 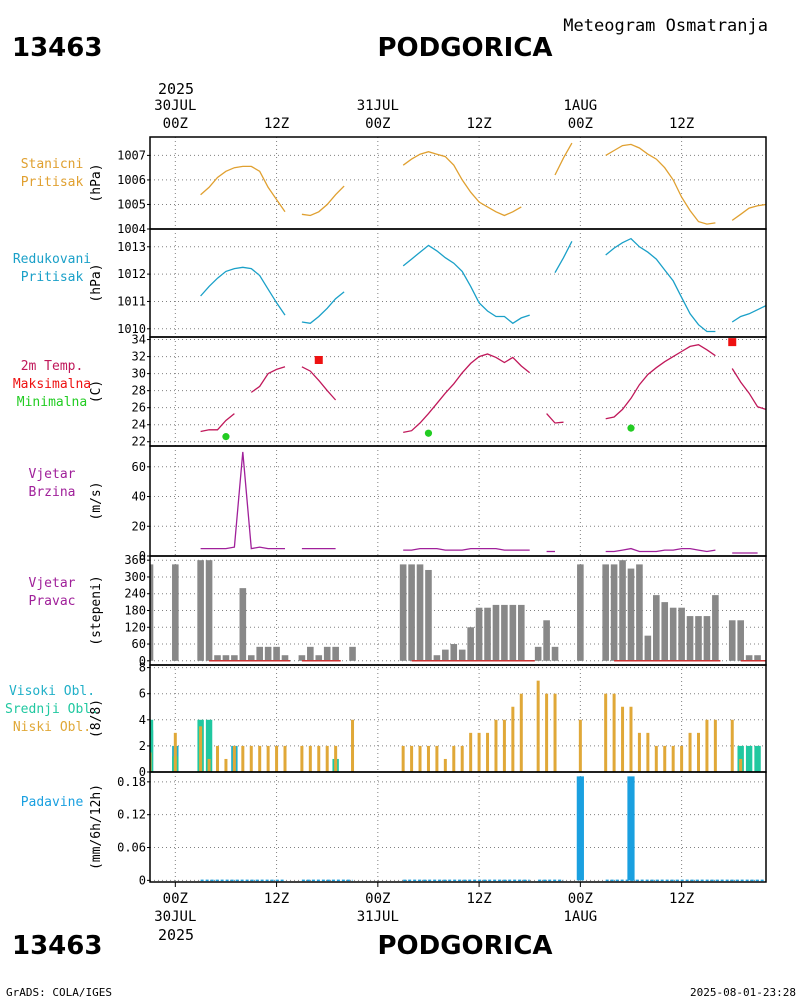 What do you see at coordinates (52, 727) in the screenshot?
I see `clouds-title-line: Niski Obl.` at bounding box center [52, 727].